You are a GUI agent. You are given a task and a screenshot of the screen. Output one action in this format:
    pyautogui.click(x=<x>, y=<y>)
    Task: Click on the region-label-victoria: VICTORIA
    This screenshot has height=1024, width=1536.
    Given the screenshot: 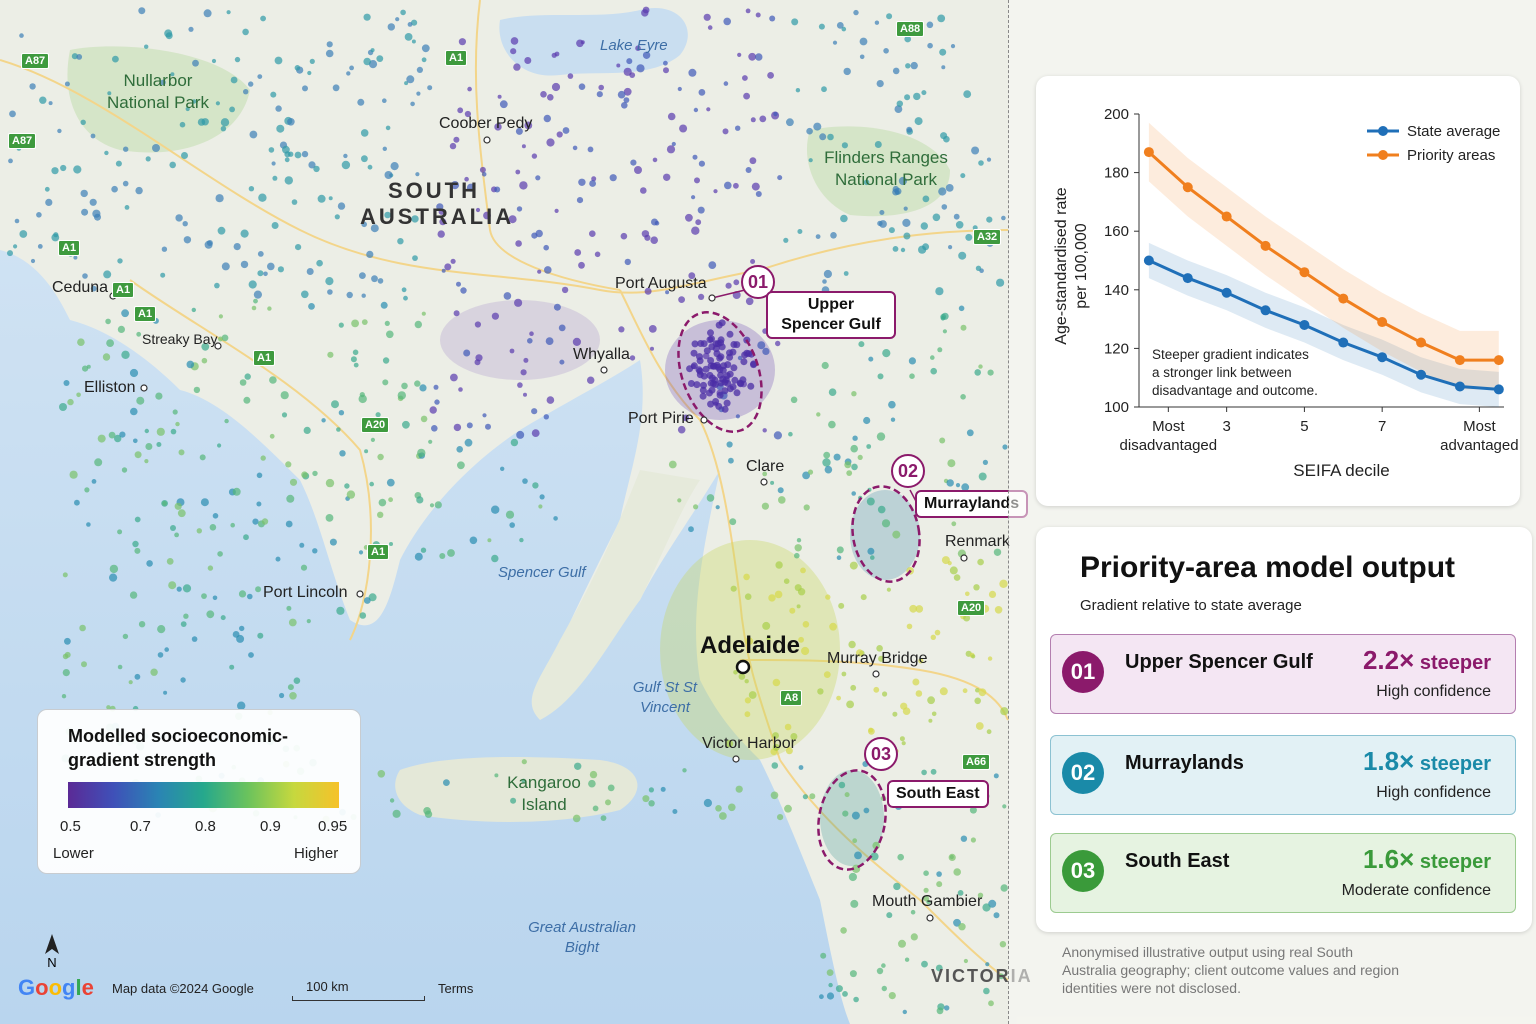 What is the action you would take?
    pyautogui.click(x=982, y=976)
    